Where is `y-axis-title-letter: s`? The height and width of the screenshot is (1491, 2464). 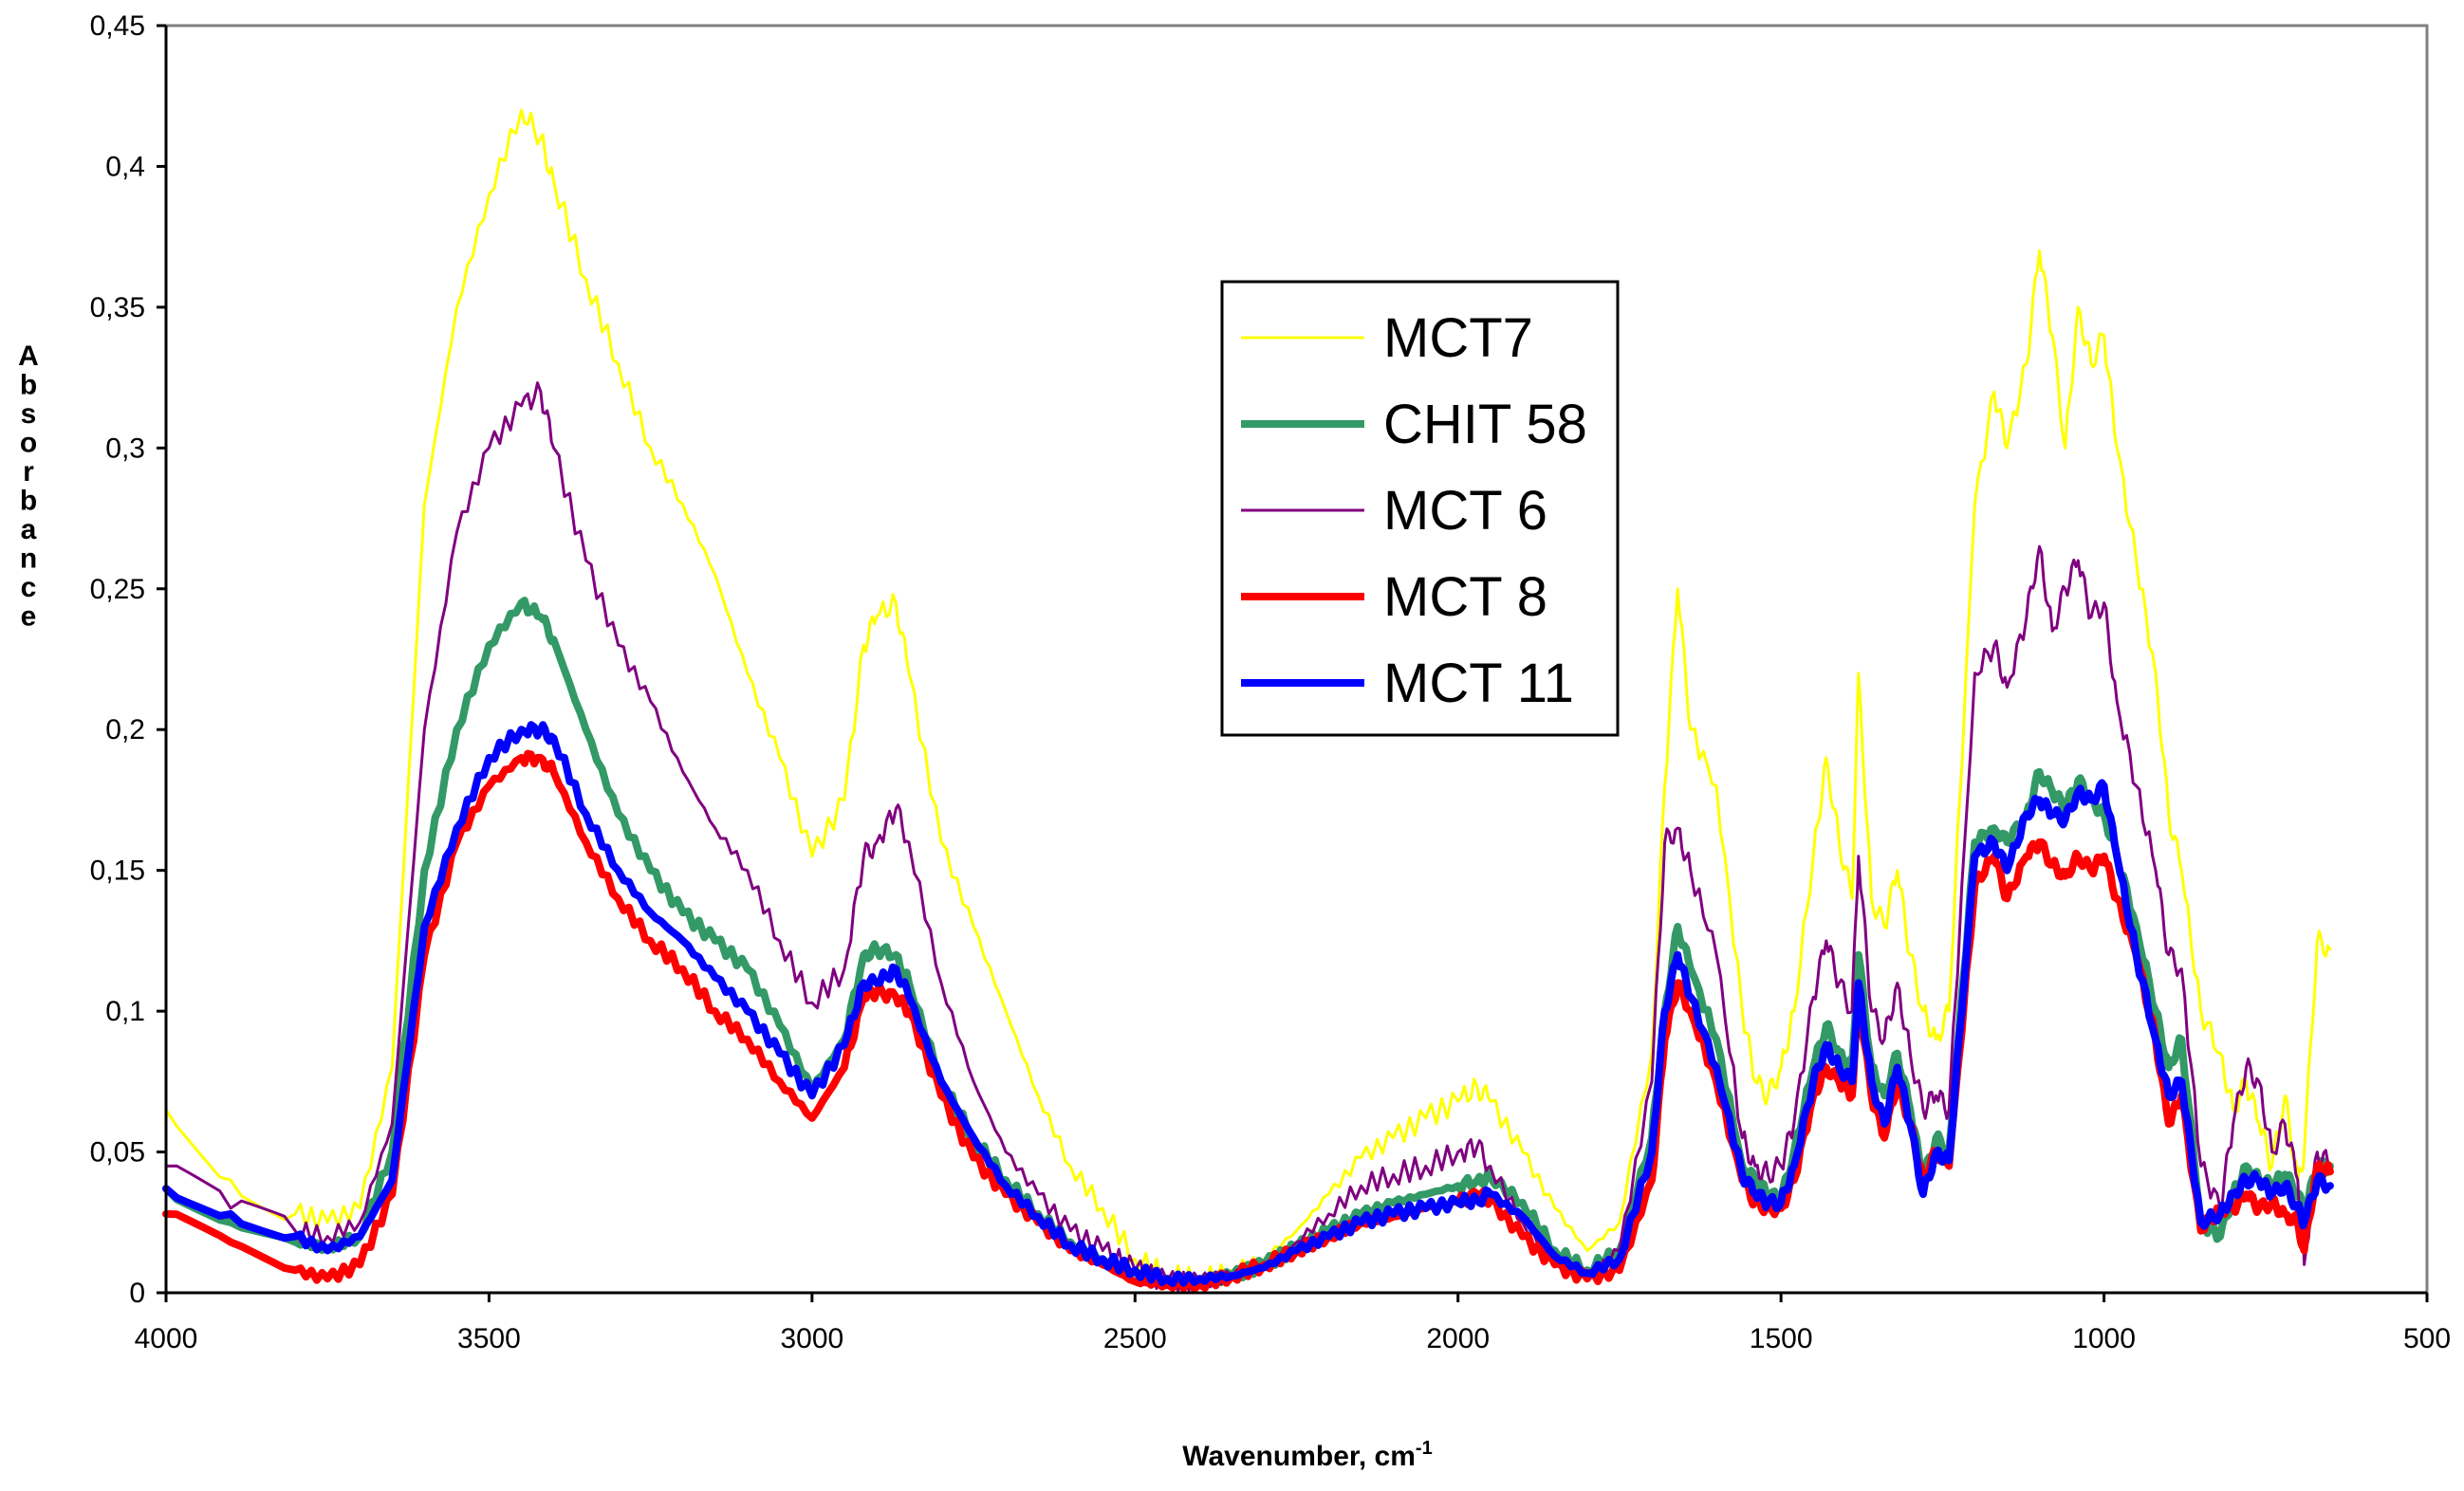 y-axis-title-letter: s is located at coordinates (29, 414).